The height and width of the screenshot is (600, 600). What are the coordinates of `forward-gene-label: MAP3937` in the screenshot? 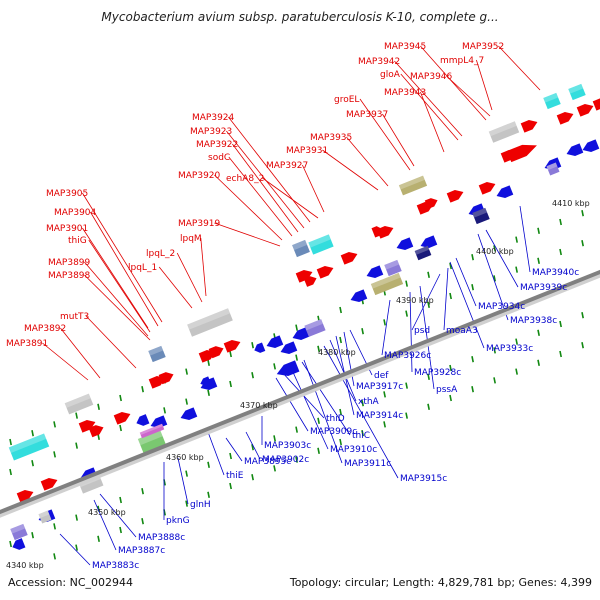 It's located at (367, 115).